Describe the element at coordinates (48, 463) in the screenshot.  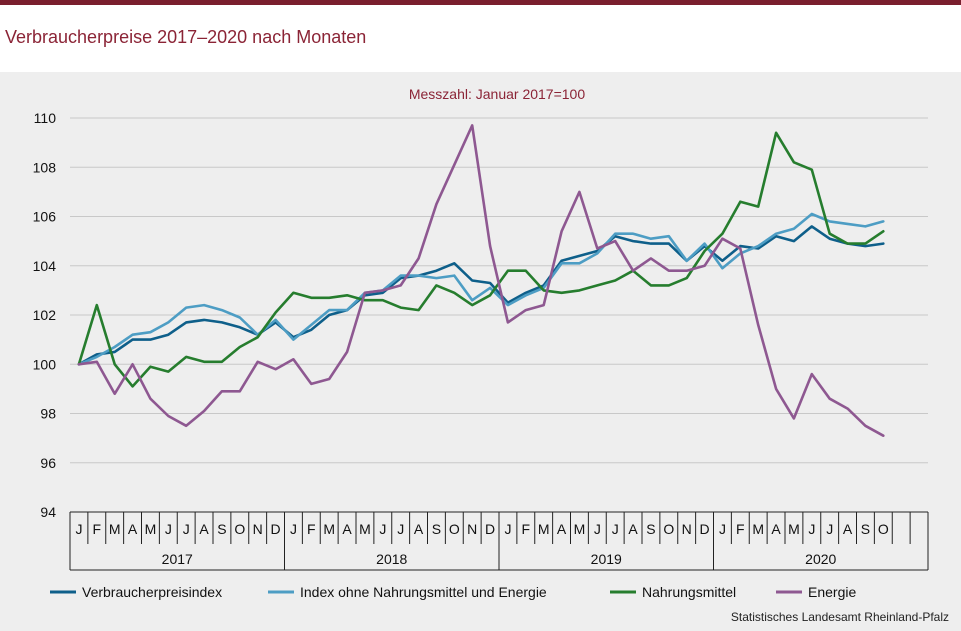
I see `y-tick-label: 96` at that location.